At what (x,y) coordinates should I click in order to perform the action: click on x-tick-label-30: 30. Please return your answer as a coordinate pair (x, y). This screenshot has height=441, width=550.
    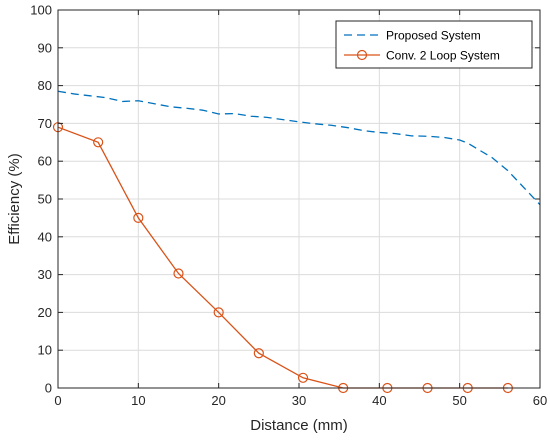
    Looking at the image, I should click on (299, 400).